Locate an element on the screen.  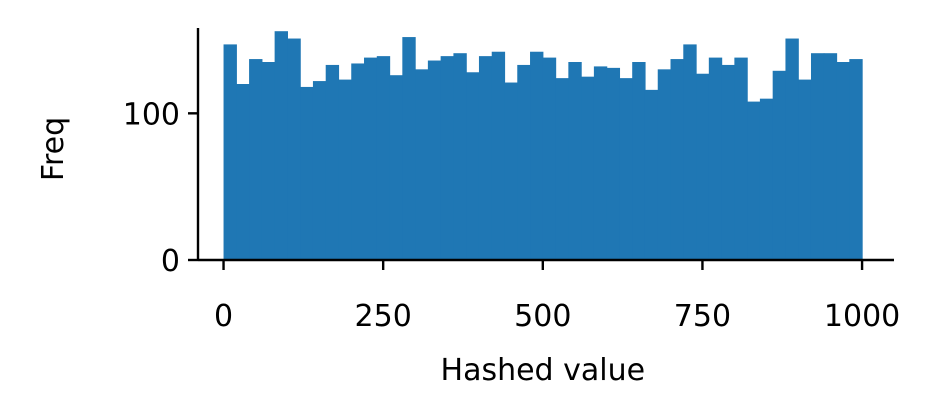
x-tick-label: 750 is located at coordinates (702, 316).